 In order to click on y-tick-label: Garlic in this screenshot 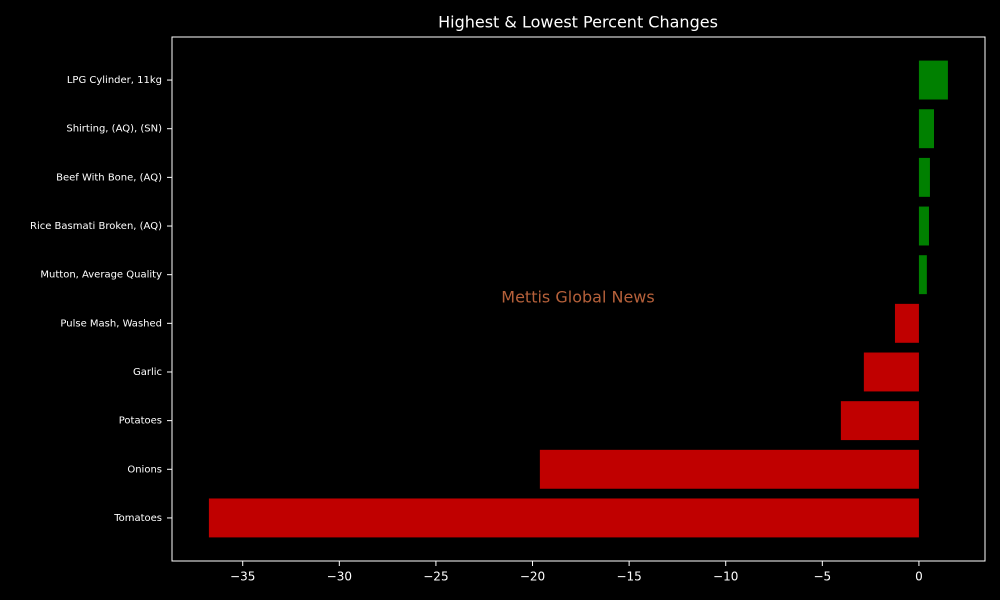, I will do `click(147, 372)`.